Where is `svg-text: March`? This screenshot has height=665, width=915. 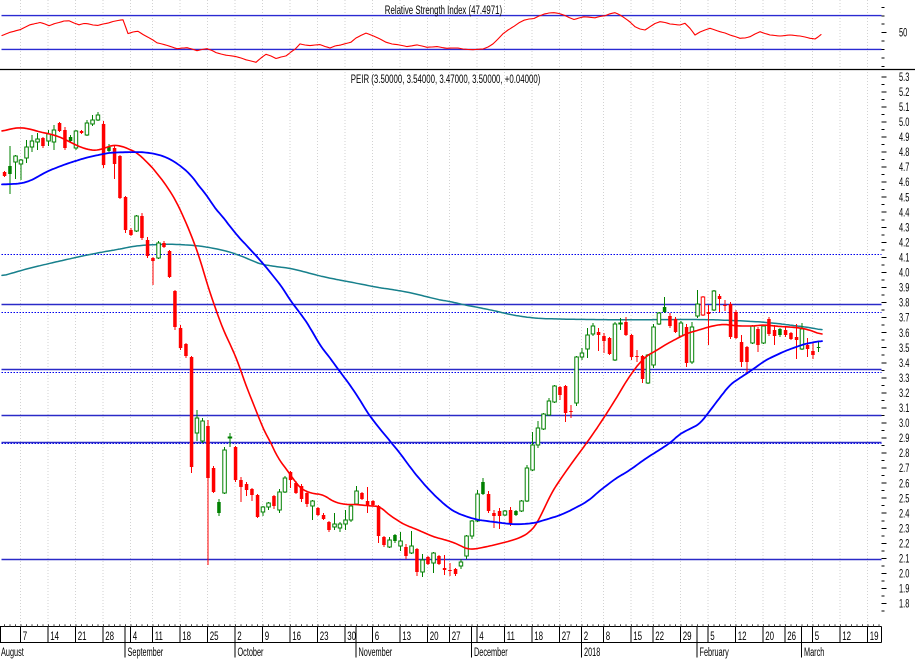 svg-text: March is located at coordinates (814, 652).